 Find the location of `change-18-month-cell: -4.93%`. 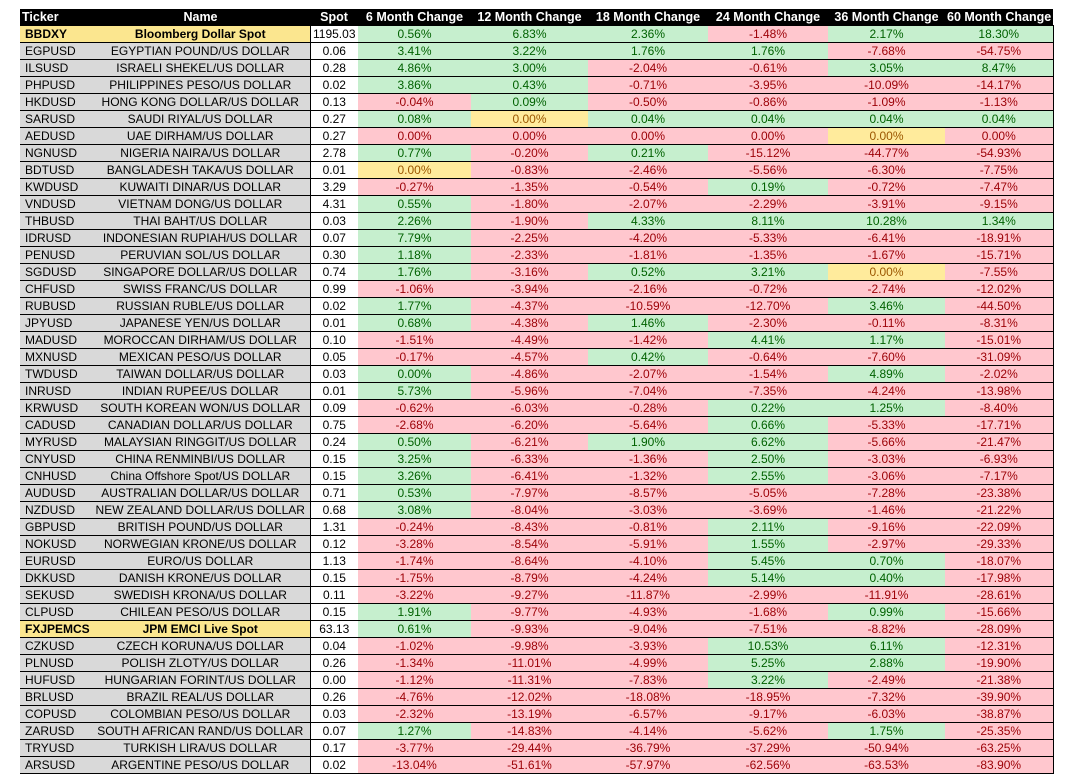

change-18-month-cell: -4.93% is located at coordinates (648, 612).